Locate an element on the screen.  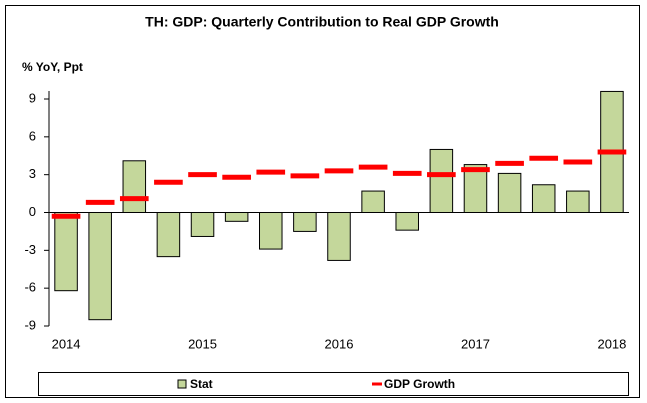
y-tick-label: 9 is located at coordinates (32, 97).